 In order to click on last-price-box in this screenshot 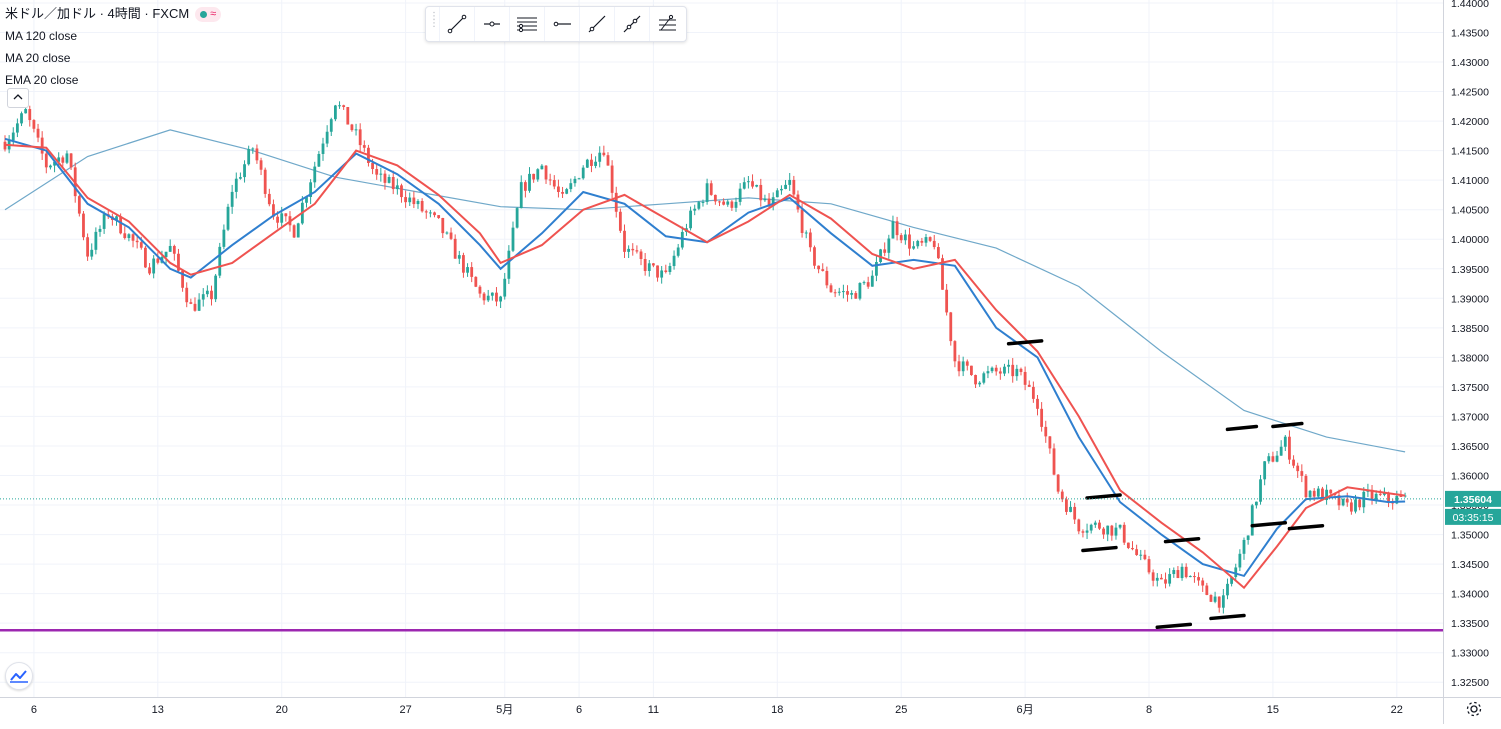, I will do `click(1473, 498)`.